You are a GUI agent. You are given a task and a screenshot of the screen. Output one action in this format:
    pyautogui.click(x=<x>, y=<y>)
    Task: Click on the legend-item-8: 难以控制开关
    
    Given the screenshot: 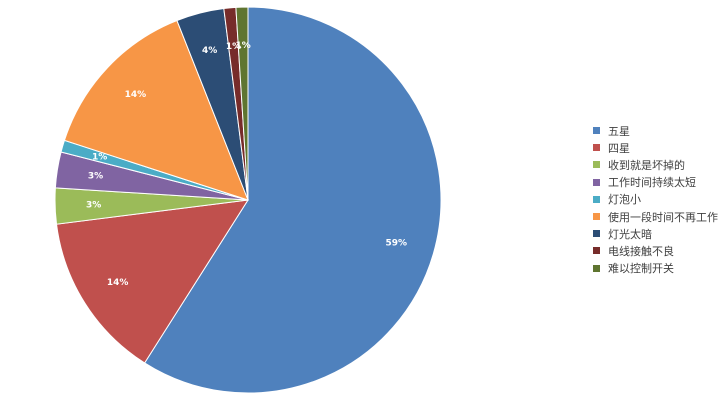 What is the action you would take?
    pyautogui.click(x=655, y=268)
    